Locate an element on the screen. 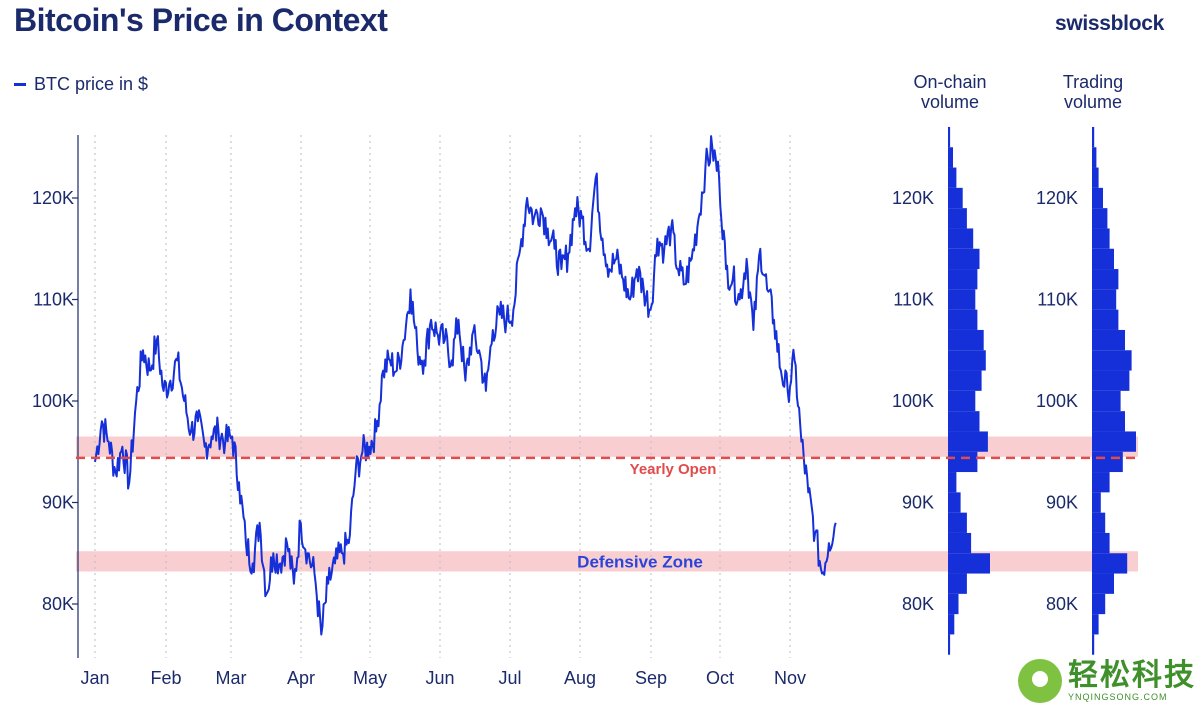 The width and height of the screenshot is (1200, 705). defensive-zone-band is located at coordinates (607, 561).